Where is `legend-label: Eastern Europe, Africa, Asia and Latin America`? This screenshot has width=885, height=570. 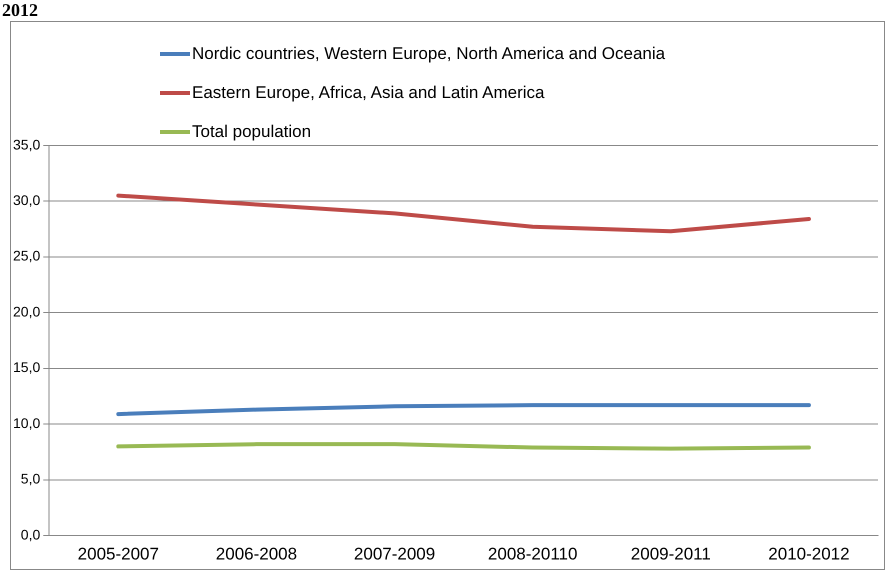
legend-label: Eastern Europe, Africa, Asia and Latin America is located at coordinates (368, 92).